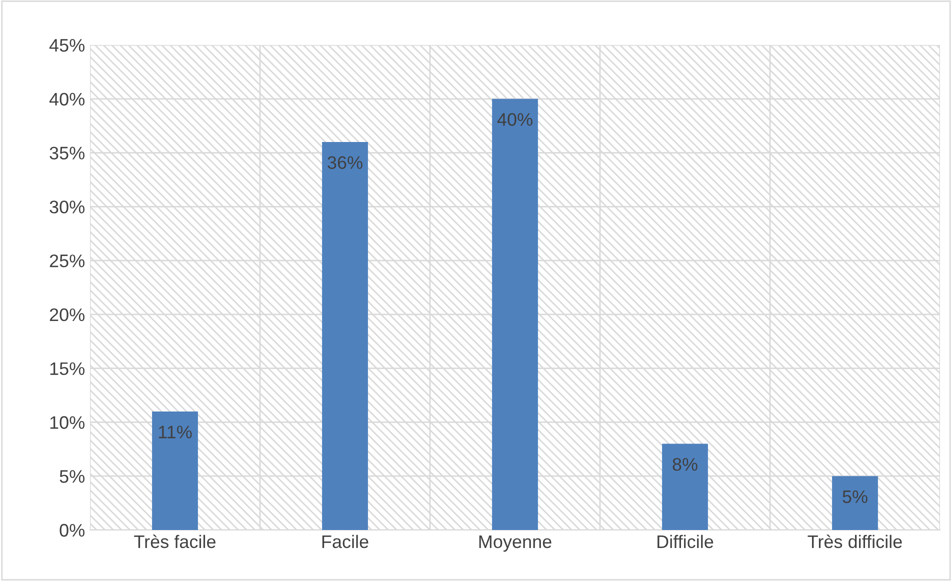 The image size is (952, 581). I want to click on x-tick-label: Difficile, so click(686, 541).